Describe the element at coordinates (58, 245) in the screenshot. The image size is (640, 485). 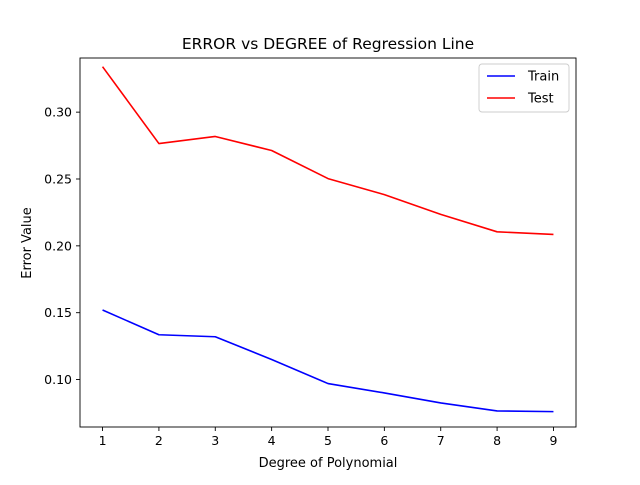
I see `y-tick-label: 0.20` at that location.